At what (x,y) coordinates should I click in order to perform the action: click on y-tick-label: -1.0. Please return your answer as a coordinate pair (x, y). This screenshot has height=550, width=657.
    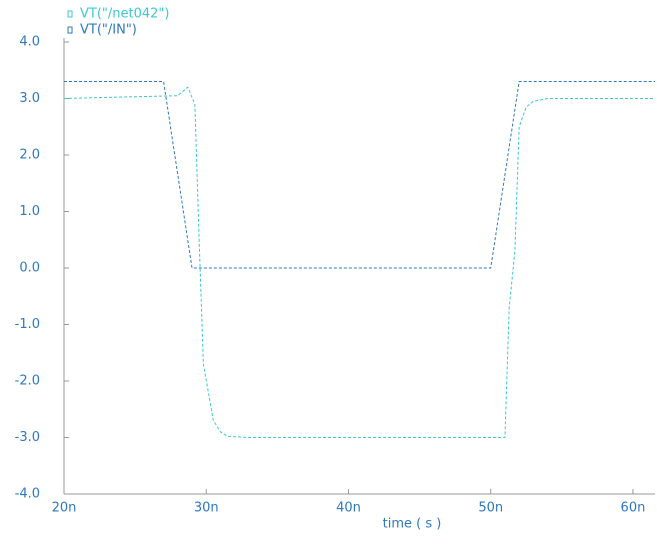
    Looking at the image, I should click on (27, 324).